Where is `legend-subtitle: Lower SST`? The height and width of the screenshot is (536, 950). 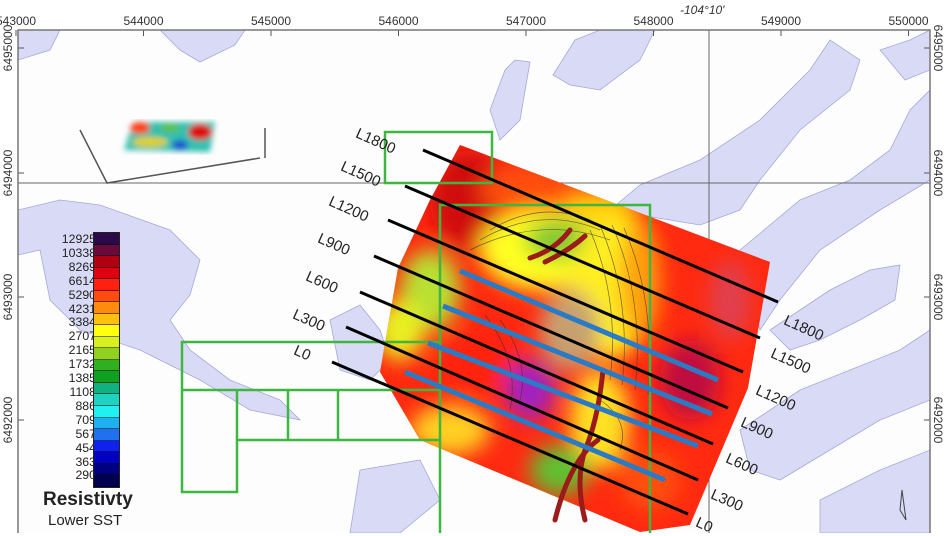 legend-subtitle: Lower SST is located at coordinates (85, 520).